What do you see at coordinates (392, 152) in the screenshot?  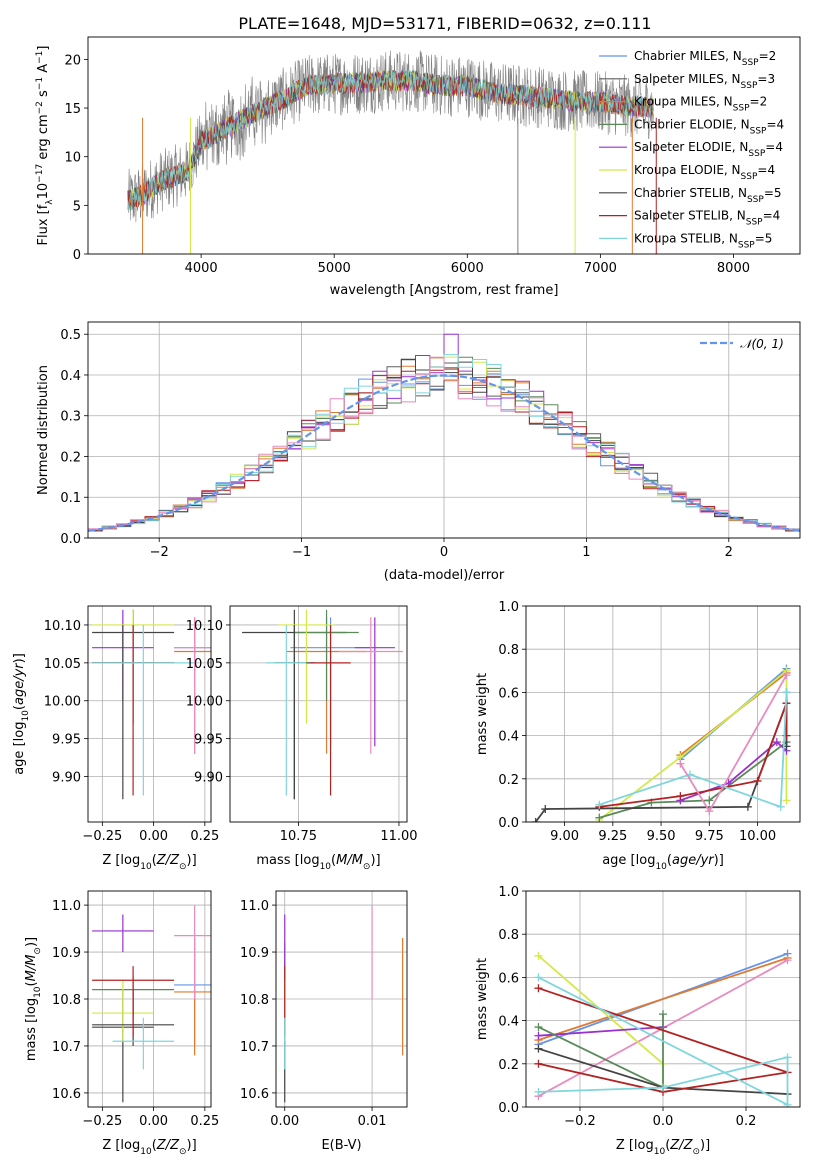 I see `spectrum-plot` at bounding box center [392, 152].